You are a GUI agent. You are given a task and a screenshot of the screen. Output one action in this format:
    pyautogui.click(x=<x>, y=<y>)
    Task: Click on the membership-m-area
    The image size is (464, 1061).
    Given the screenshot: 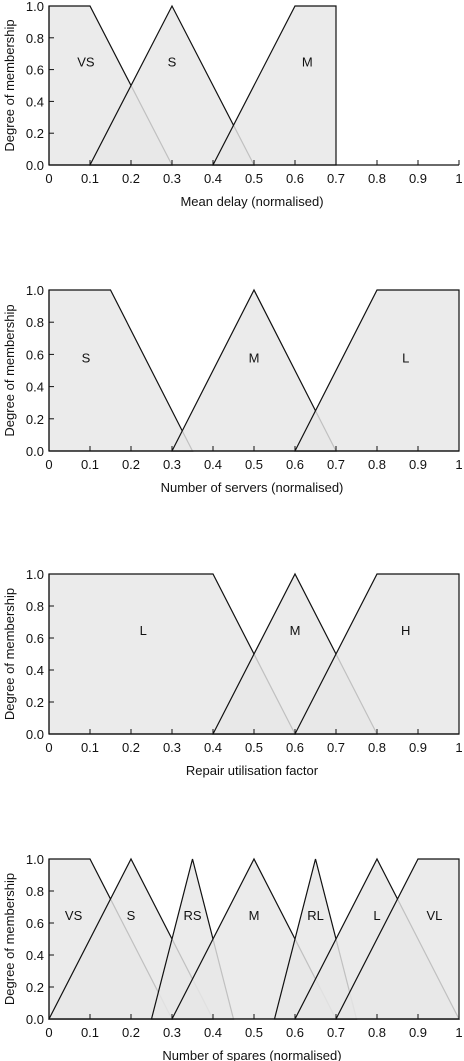 What is the action you would take?
    pyautogui.click(x=274, y=85)
    